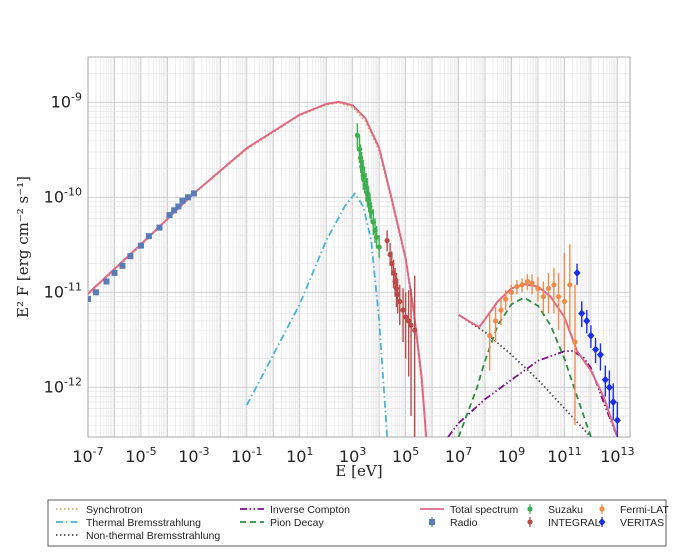 This screenshot has width=700, height=560. Describe the element at coordinates (511, 455) in the screenshot. I see `x-tick-label: 10⁹` at that location.